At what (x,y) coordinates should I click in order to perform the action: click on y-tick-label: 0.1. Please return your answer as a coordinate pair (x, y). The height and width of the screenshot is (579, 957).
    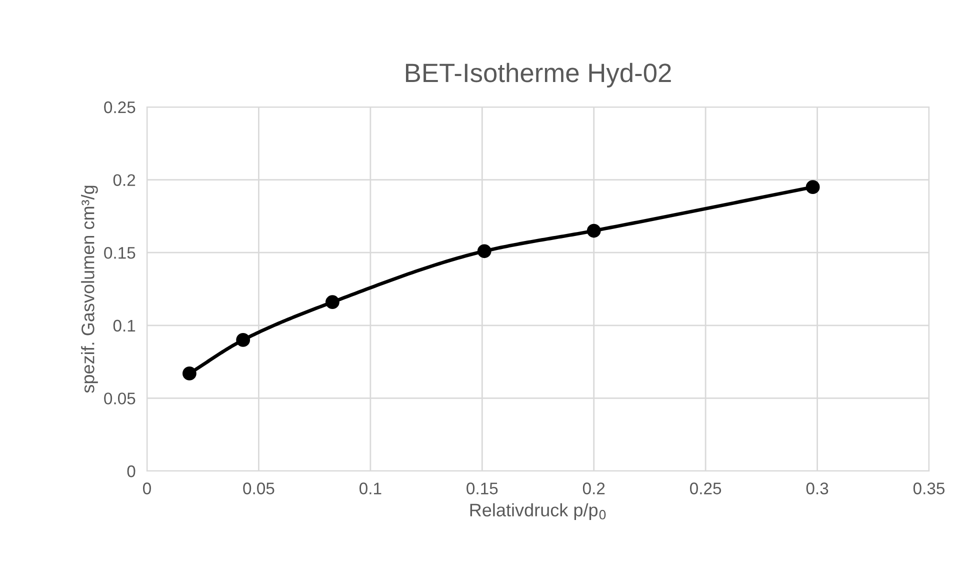
    Looking at the image, I should click on (124, 326).